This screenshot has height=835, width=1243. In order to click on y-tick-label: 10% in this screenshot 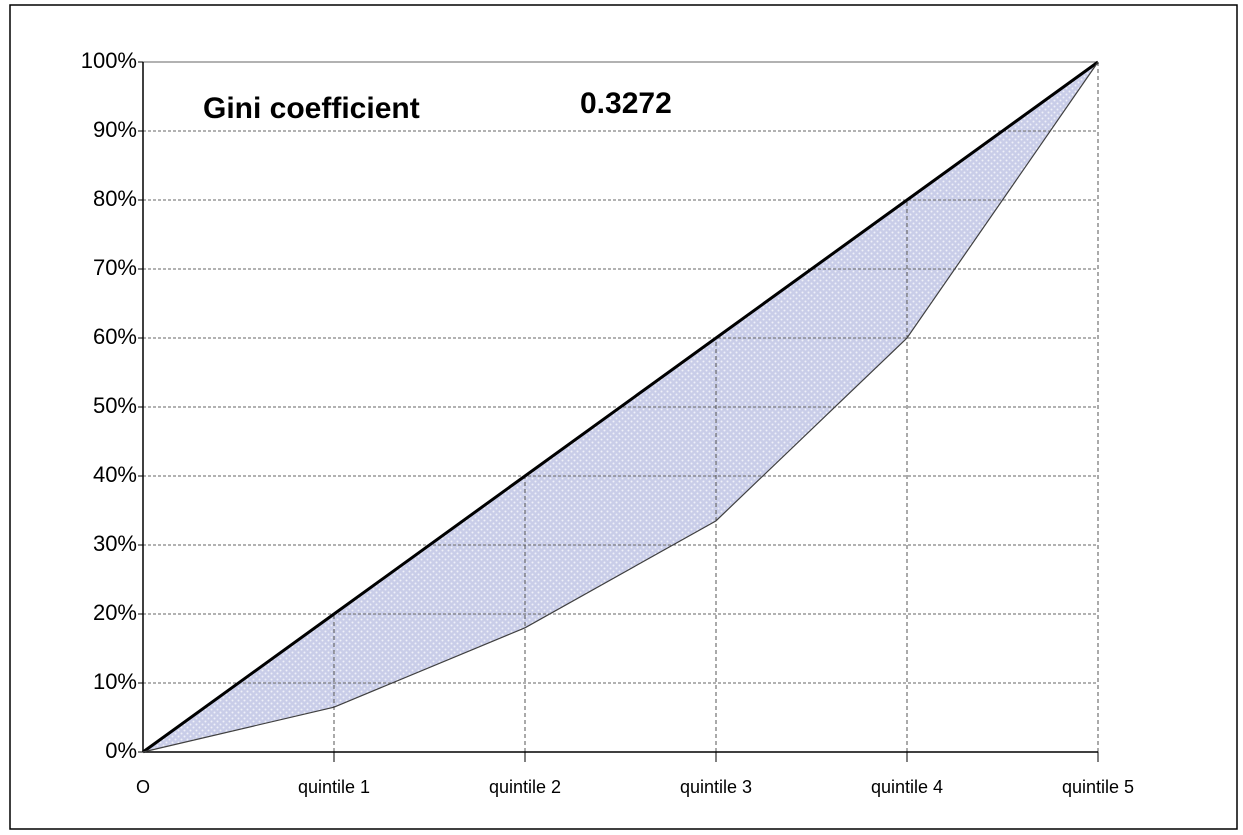, I will do `click(115, 681)`.